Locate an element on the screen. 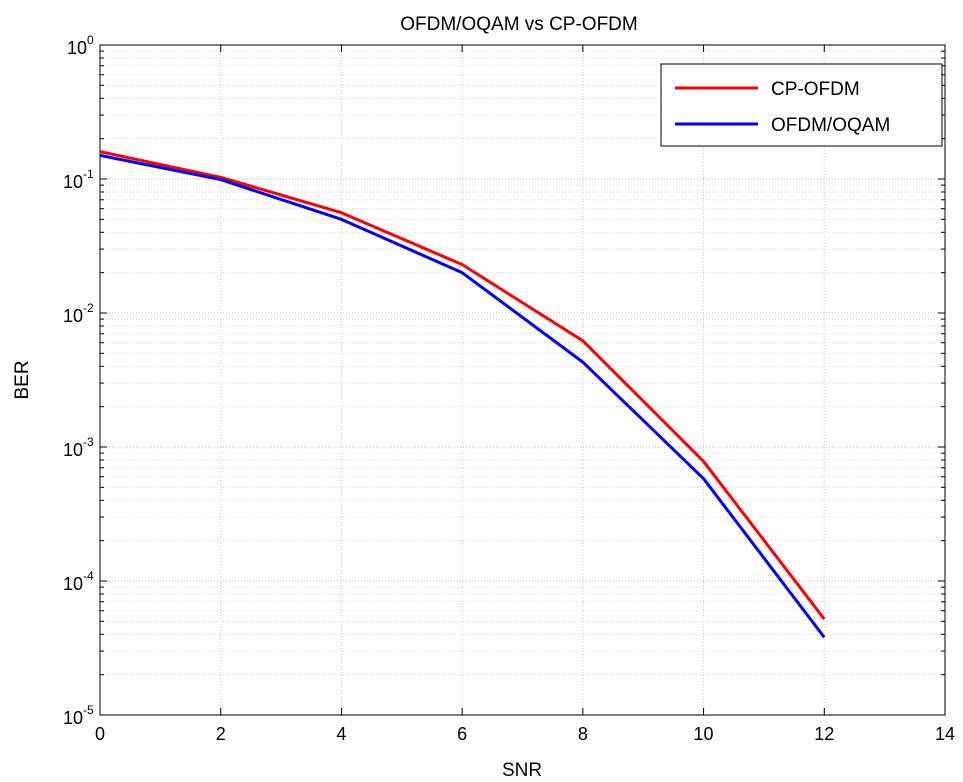 The width and height of the screenshot is (963, 782). legend-label: OFDM/OQAM is located at coordinates (830, 125).